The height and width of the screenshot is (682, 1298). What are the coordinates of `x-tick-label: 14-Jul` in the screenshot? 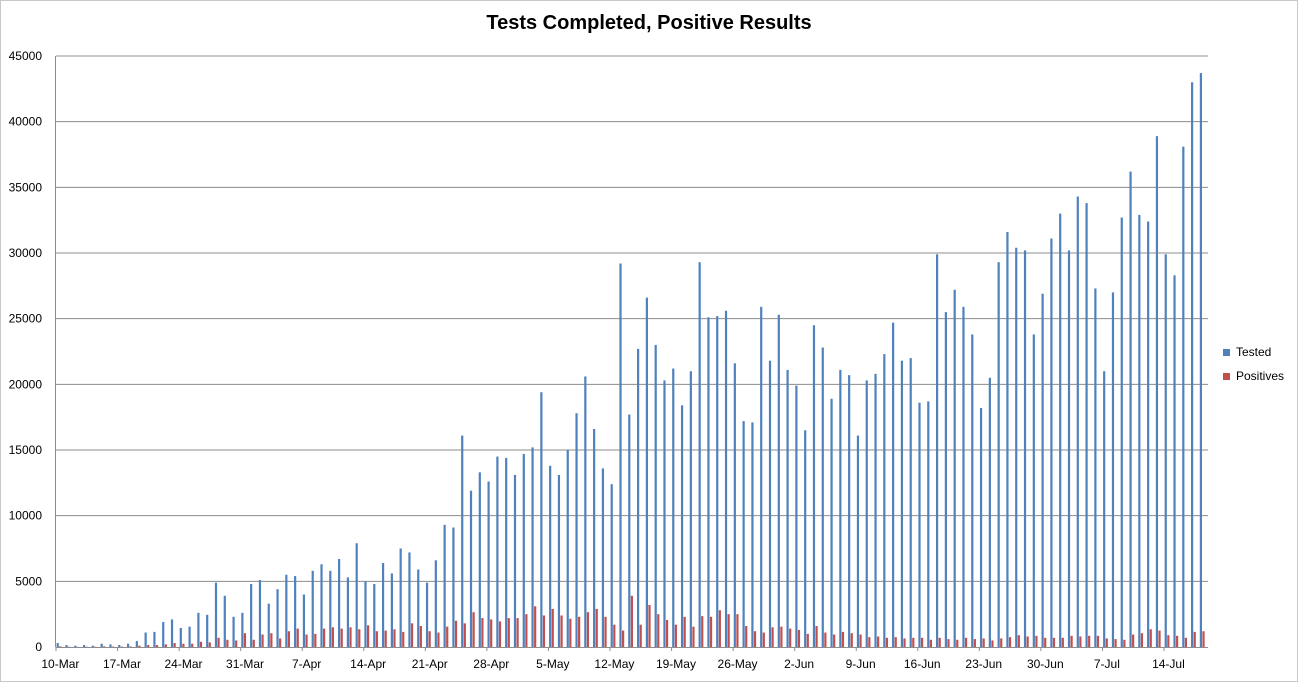 It's located at (1168, 664).